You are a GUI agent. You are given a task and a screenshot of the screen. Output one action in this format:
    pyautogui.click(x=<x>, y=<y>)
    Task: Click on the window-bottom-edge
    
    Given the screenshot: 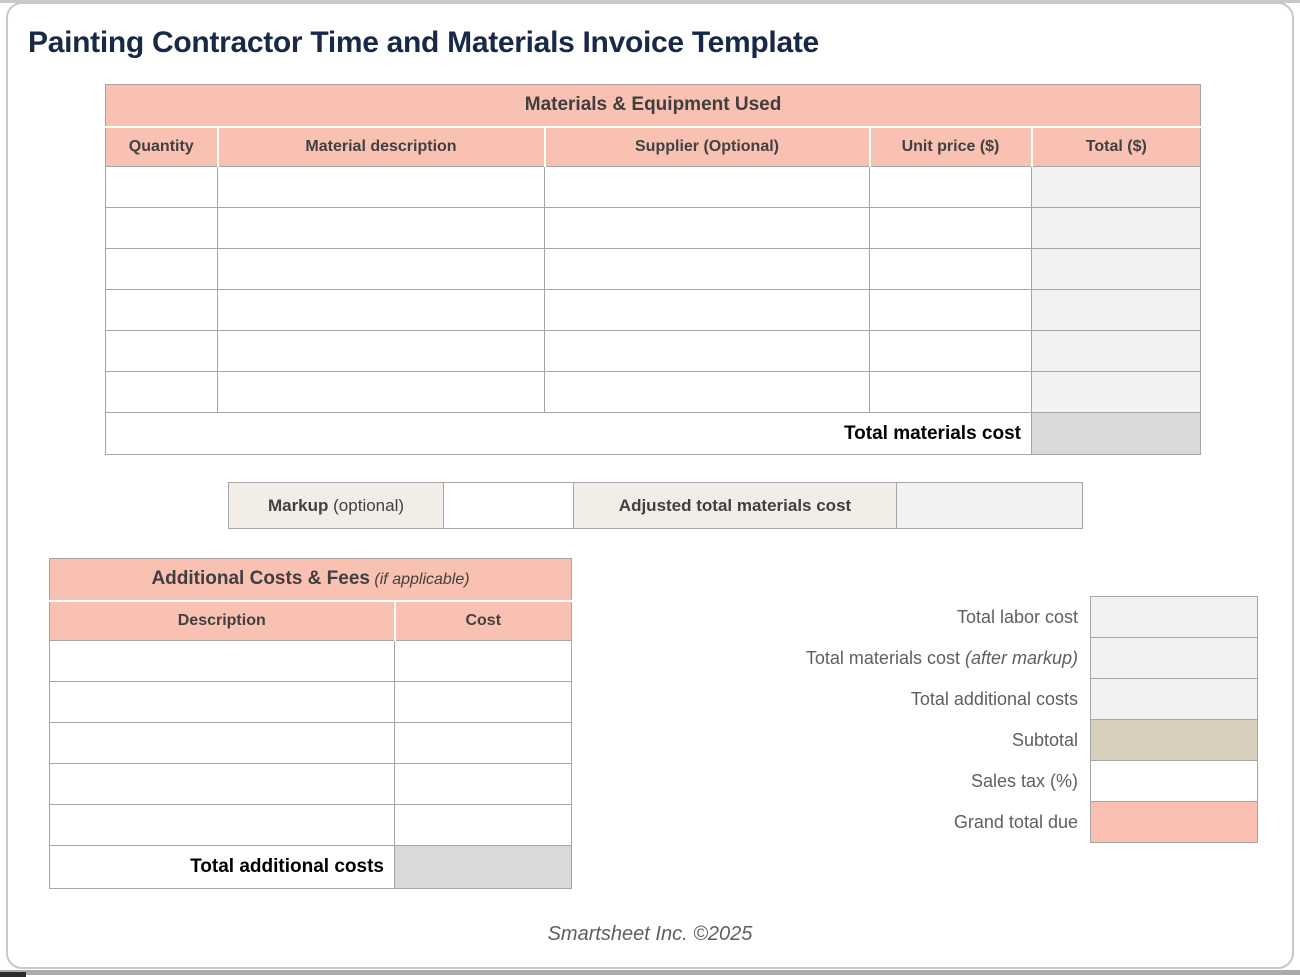 What is the action you would take?
    pyautogui.click(x=650, y=972)
    